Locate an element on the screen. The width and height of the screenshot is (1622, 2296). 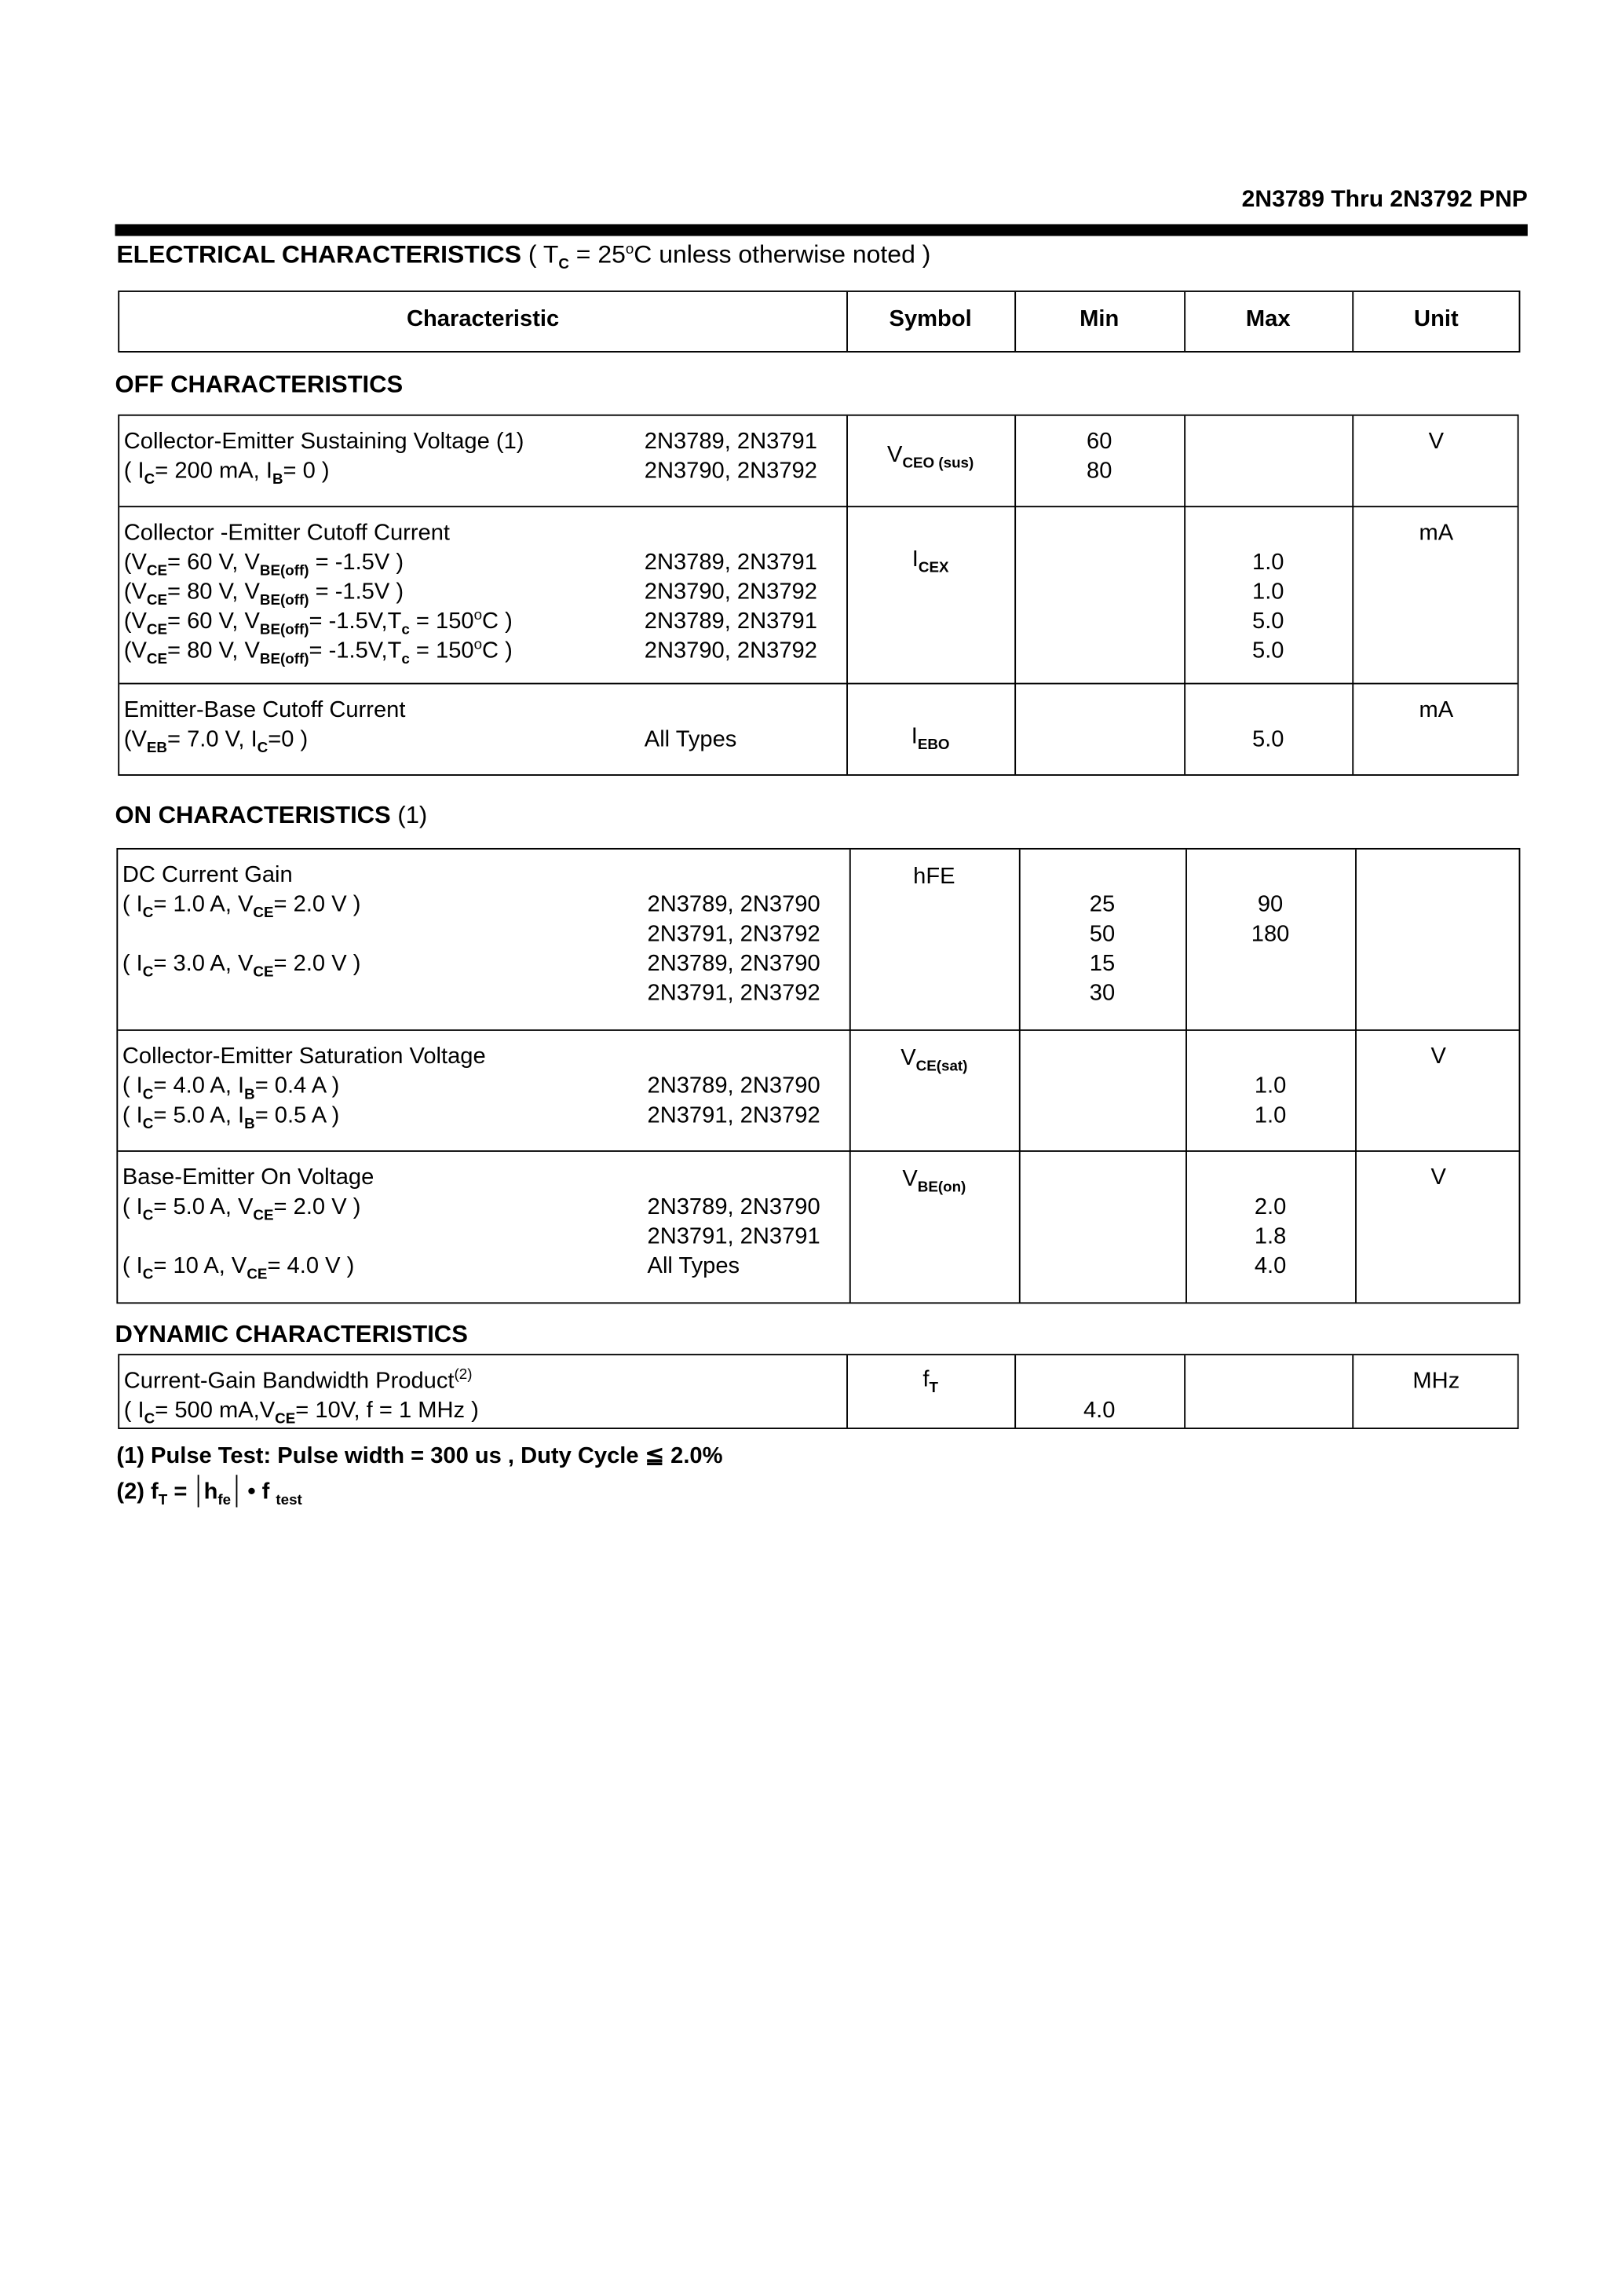
device-types-cell: All Types is located at coordinates (691, 725).